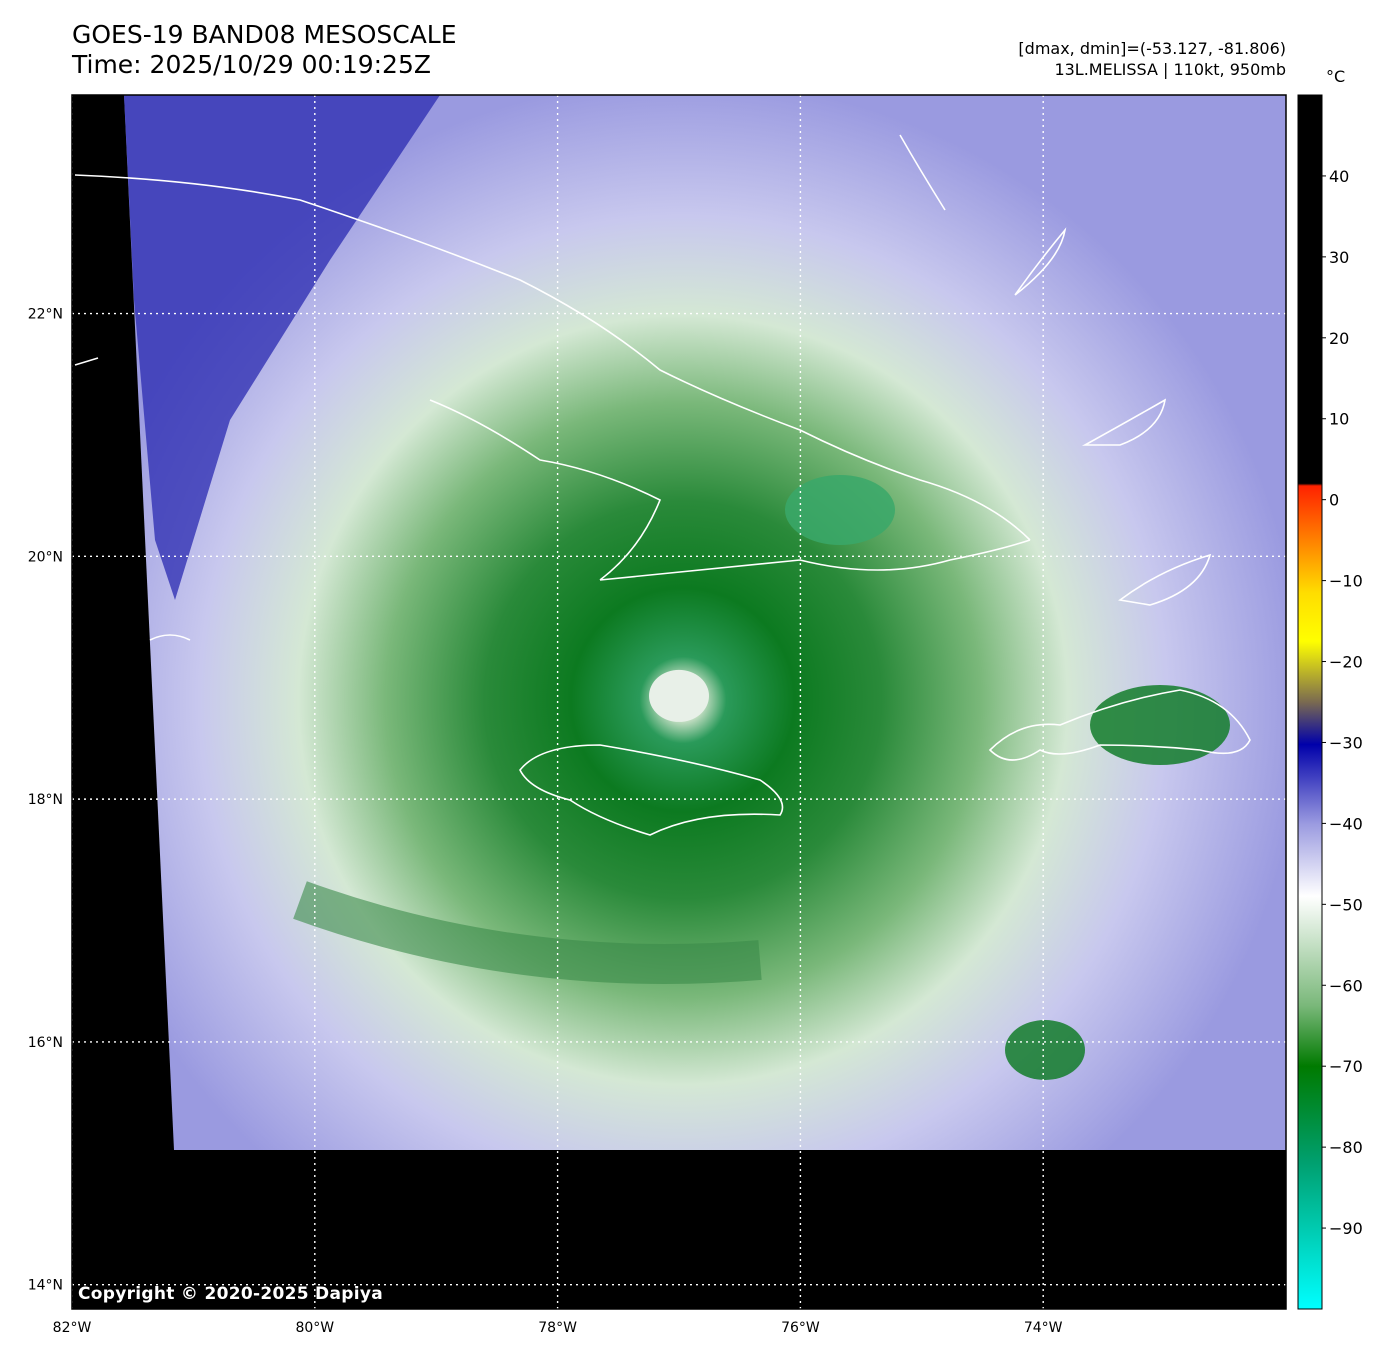 This screenshot has width=1390, height=1359. What do you see at coordinates (1346, 581) in the screenshot?
I see `colorbar-tick-label: −10` at bounding box center [1346, 581].